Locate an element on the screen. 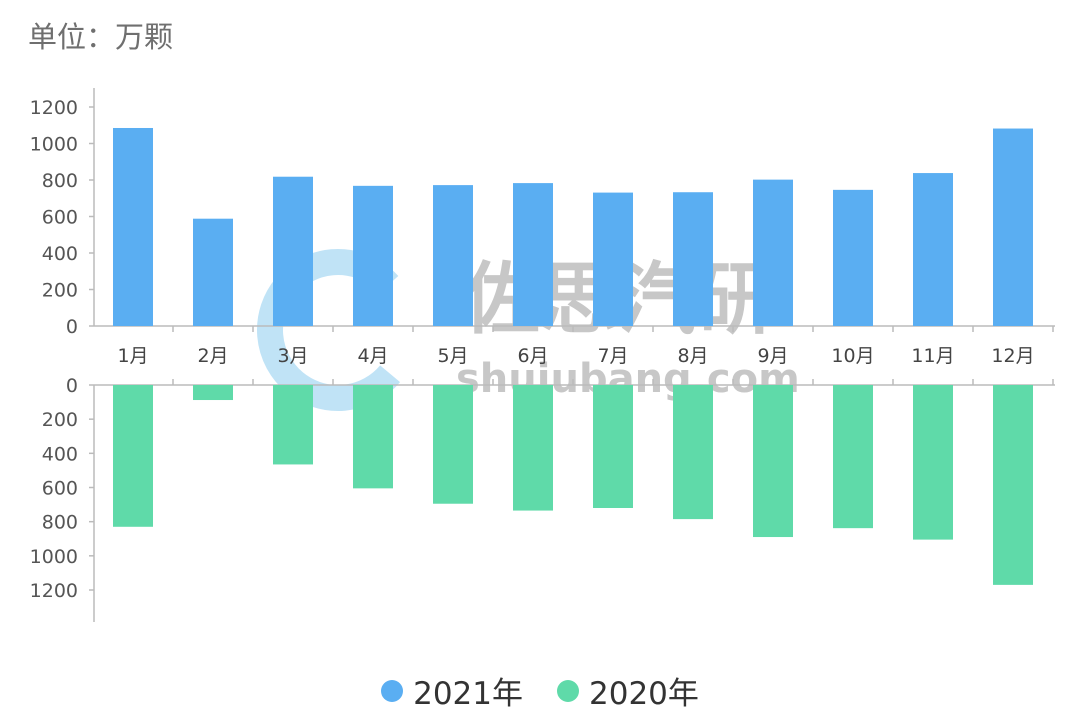 The height and width of the screenshot is (721, 1080). legend: 2021年 2020年 is located at coordinates (540, 690).